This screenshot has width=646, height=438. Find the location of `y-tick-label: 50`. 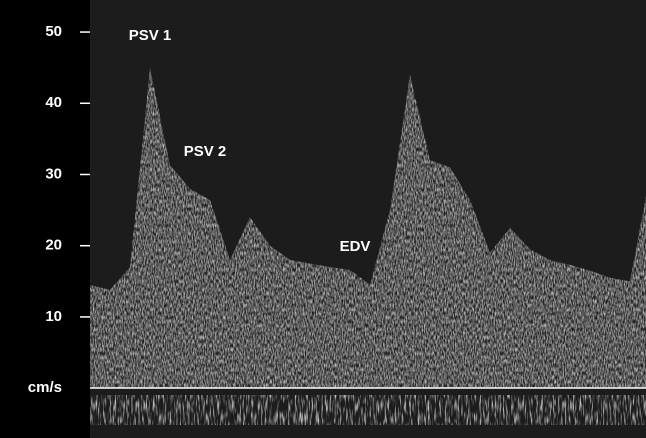

y-tick-label: 50 is located at coordinates (53, 31).